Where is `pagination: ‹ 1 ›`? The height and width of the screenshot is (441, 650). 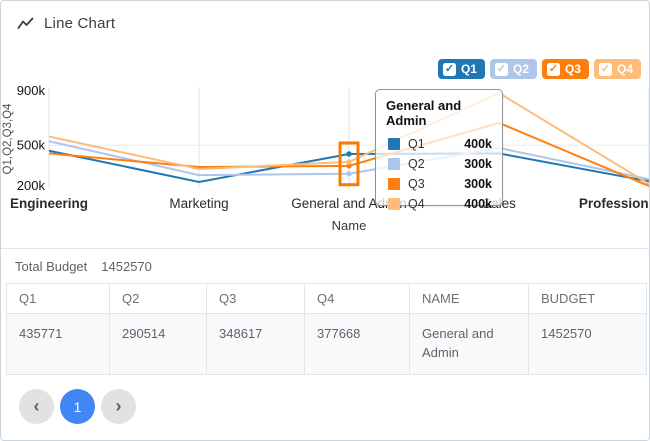
pagination: ‹ 1 › is located at coordinates (77, 406).